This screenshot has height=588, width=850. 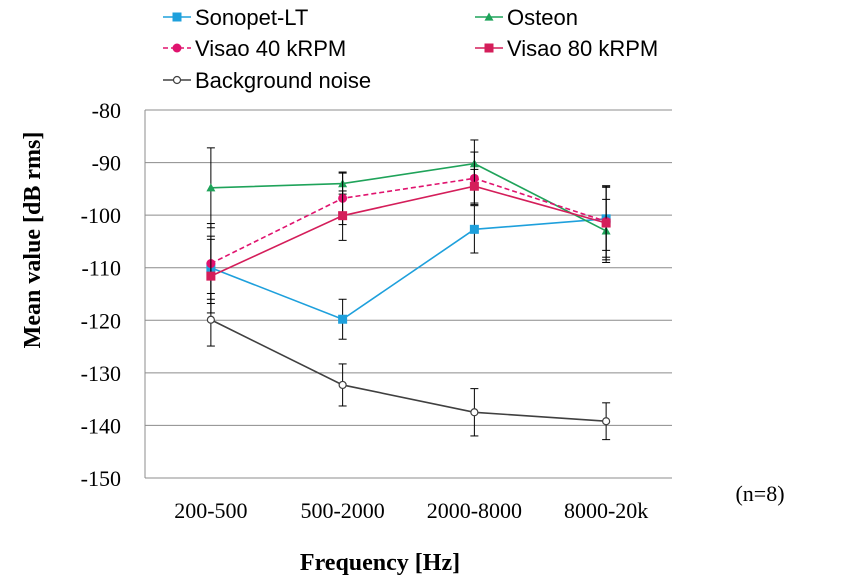 What do you see at coordinates (101, 373) in the screenshot?
I see `y-tick-label: -130` at bounding box center [101, 373].